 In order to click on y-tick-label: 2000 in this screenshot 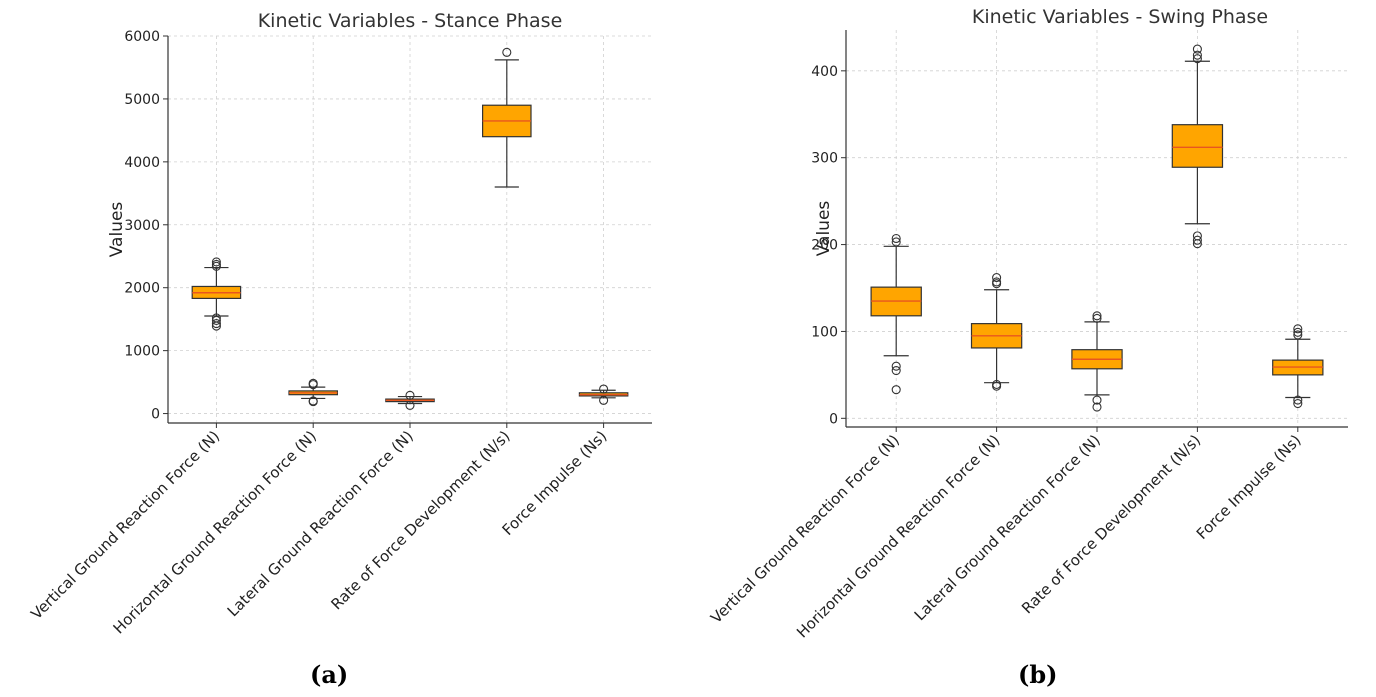, I will do `click(142, 289)`.